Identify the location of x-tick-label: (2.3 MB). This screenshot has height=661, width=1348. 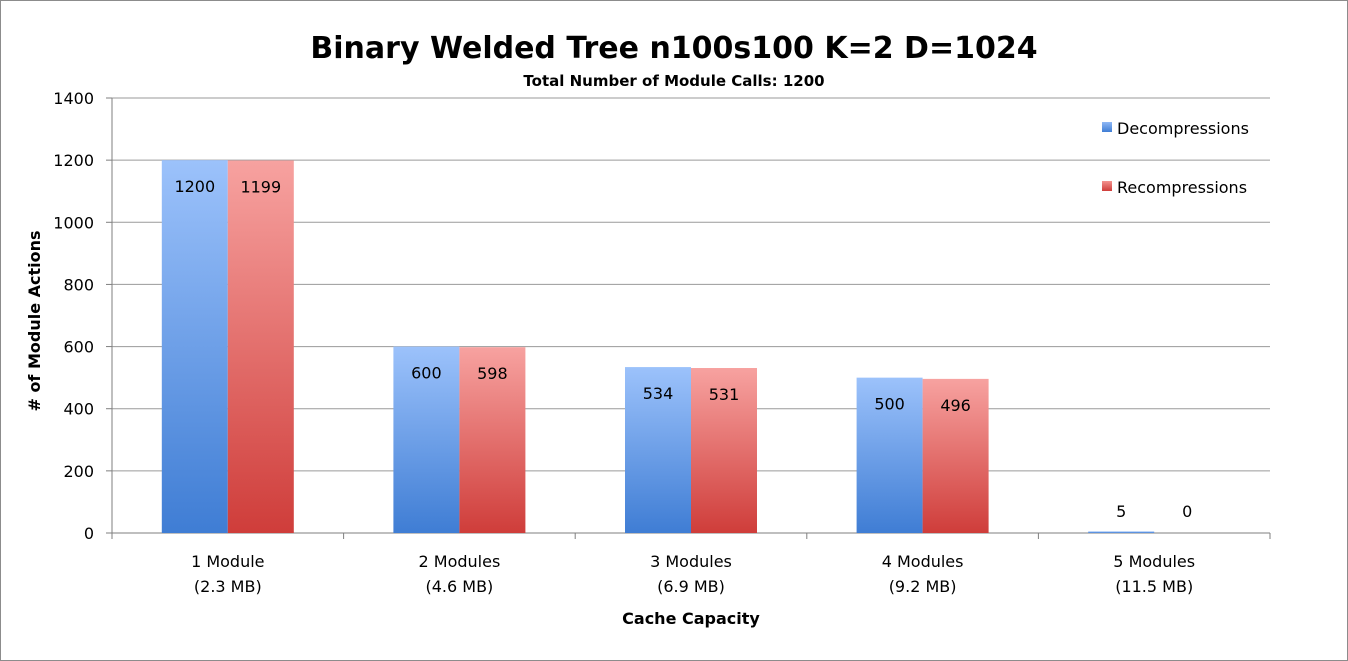
(228, 586).